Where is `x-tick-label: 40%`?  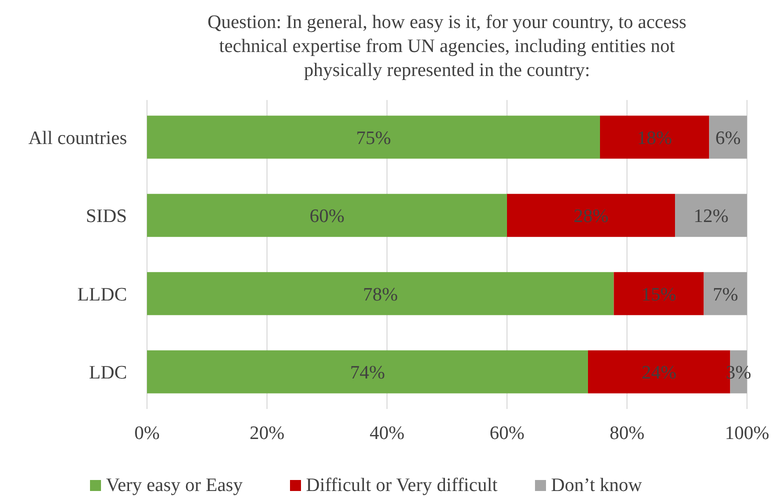 x-tick-label: 40% is located at coordinates (387, 433).